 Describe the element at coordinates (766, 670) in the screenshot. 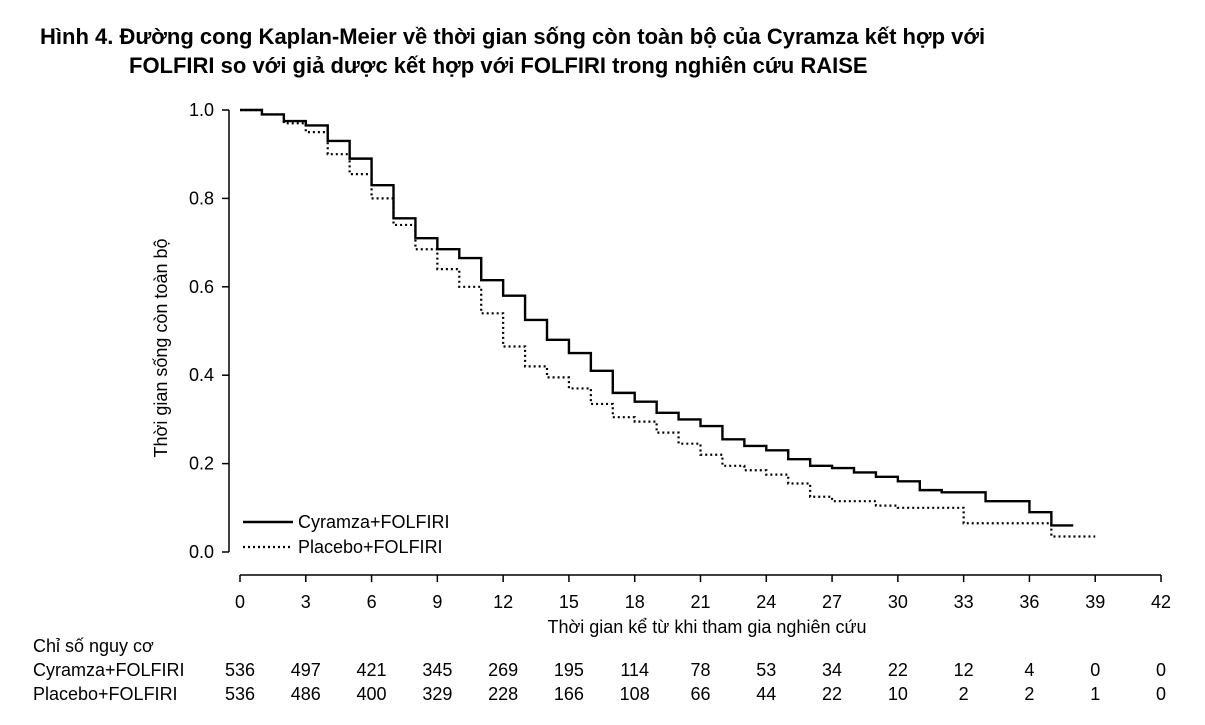

I see `risk-value: 53` at that location.